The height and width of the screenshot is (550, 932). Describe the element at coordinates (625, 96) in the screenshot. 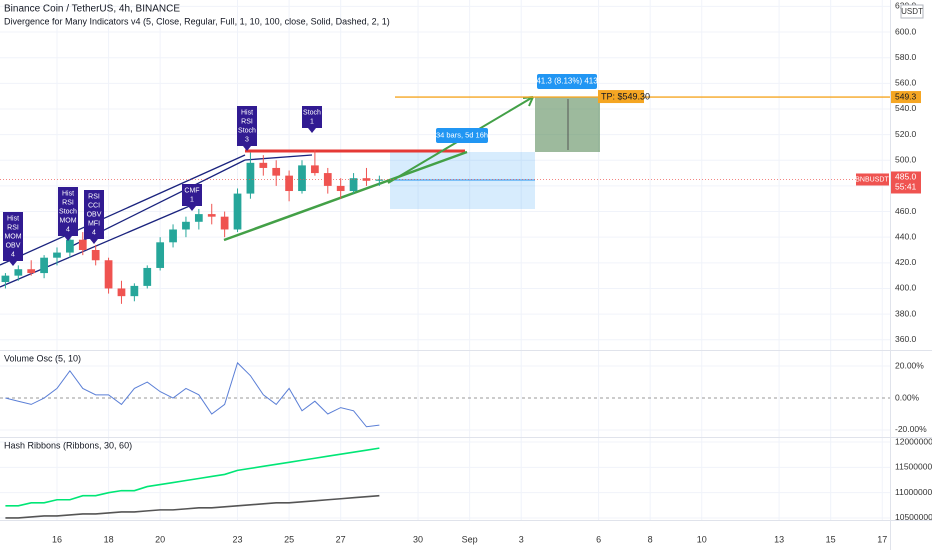

I see `tp-label: TP: $549.30` at that location.